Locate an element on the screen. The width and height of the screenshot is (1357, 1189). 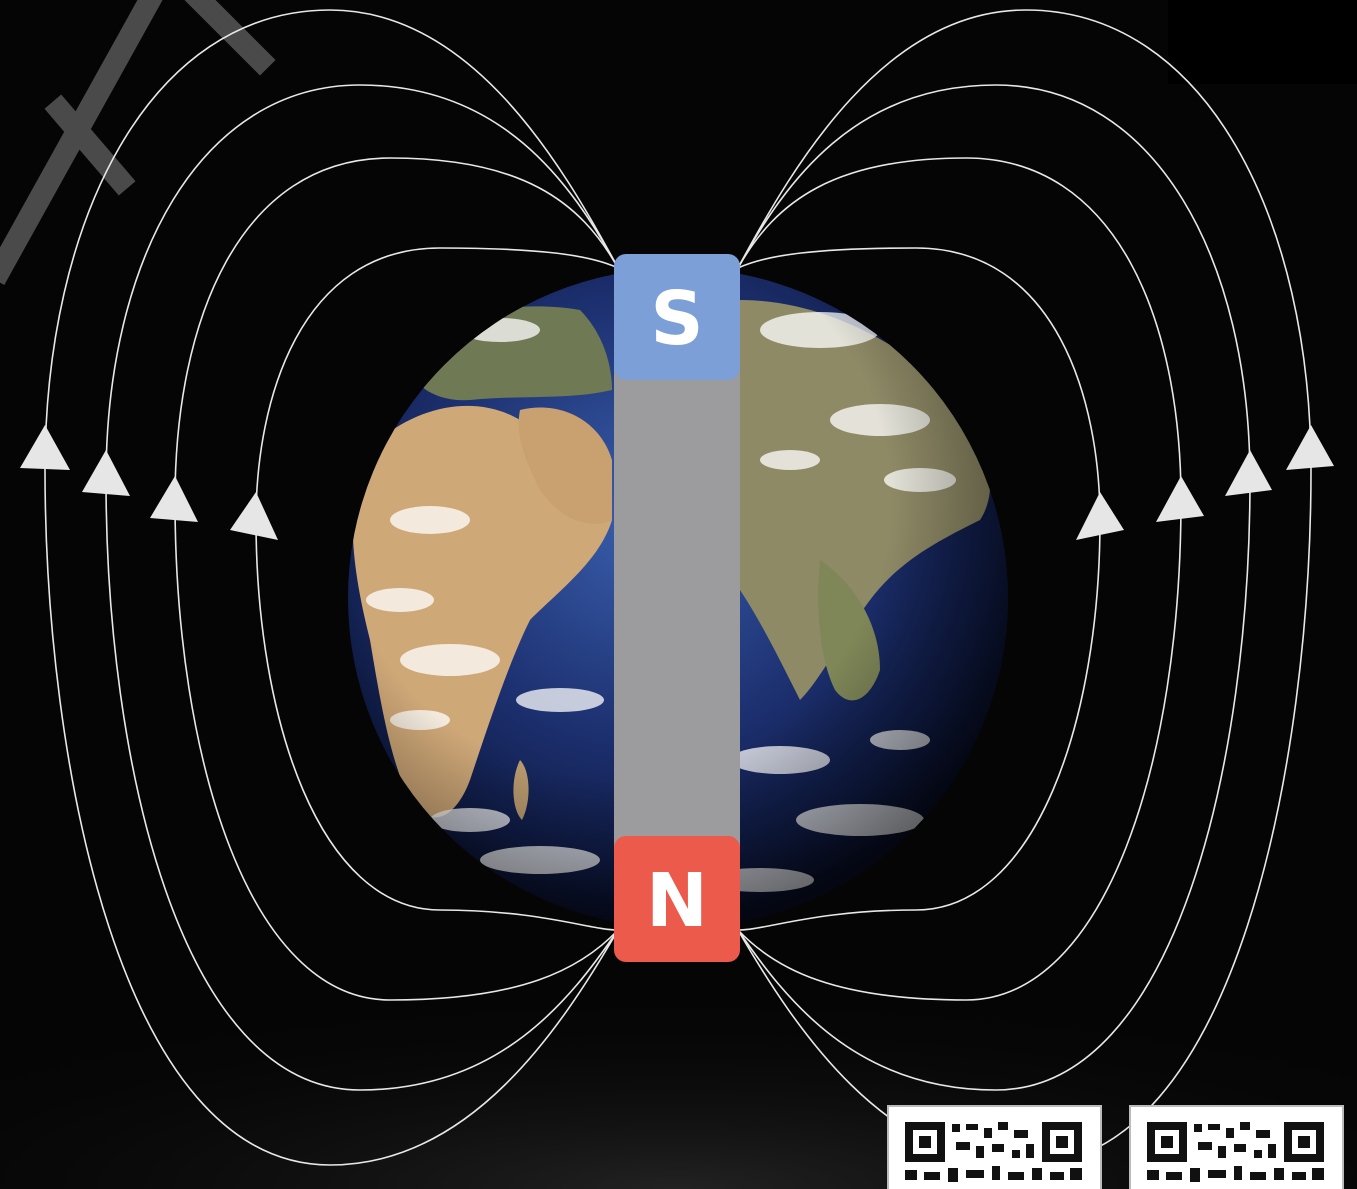
magnet-body is located at coordinates (677, 610).